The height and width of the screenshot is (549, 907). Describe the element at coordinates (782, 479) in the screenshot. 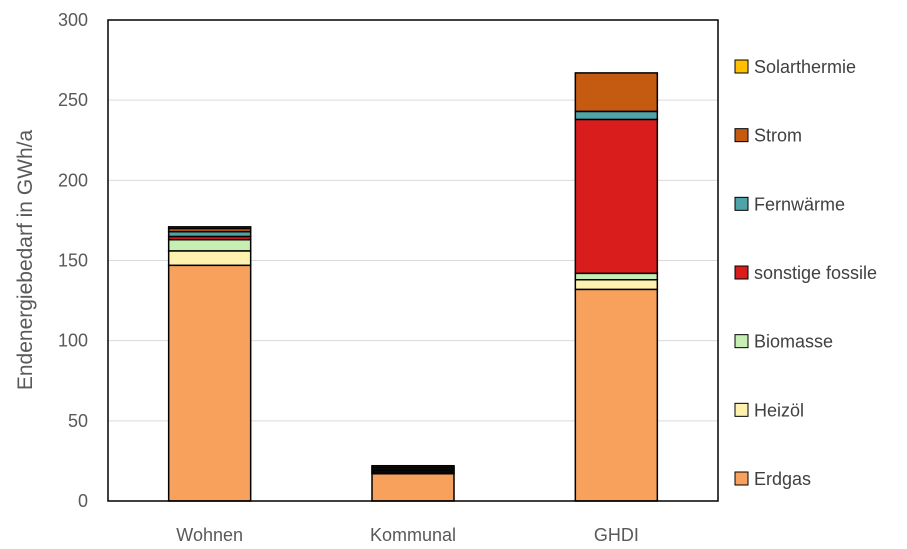

I see `legend-label: Erdgas` at that location.